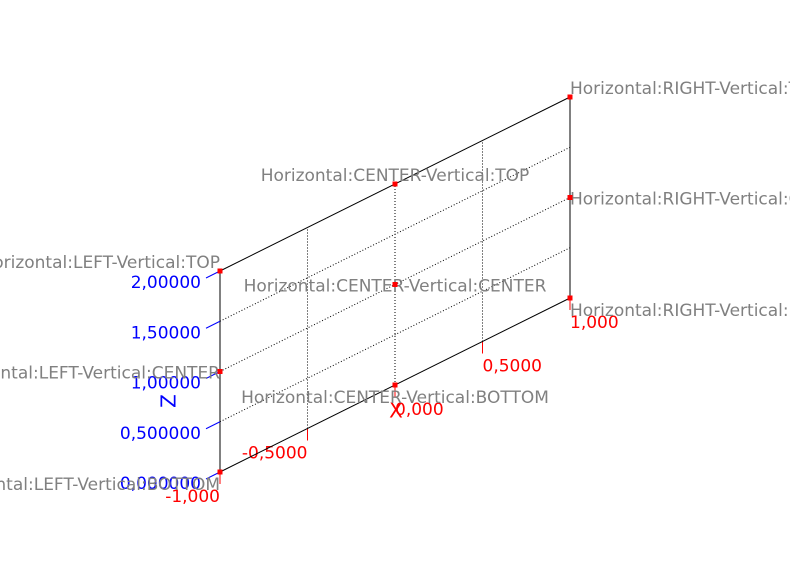  Describe the element at coordinates (166, 283) in the screenshot. I see `z-tick-label: 2,00000` at that location.